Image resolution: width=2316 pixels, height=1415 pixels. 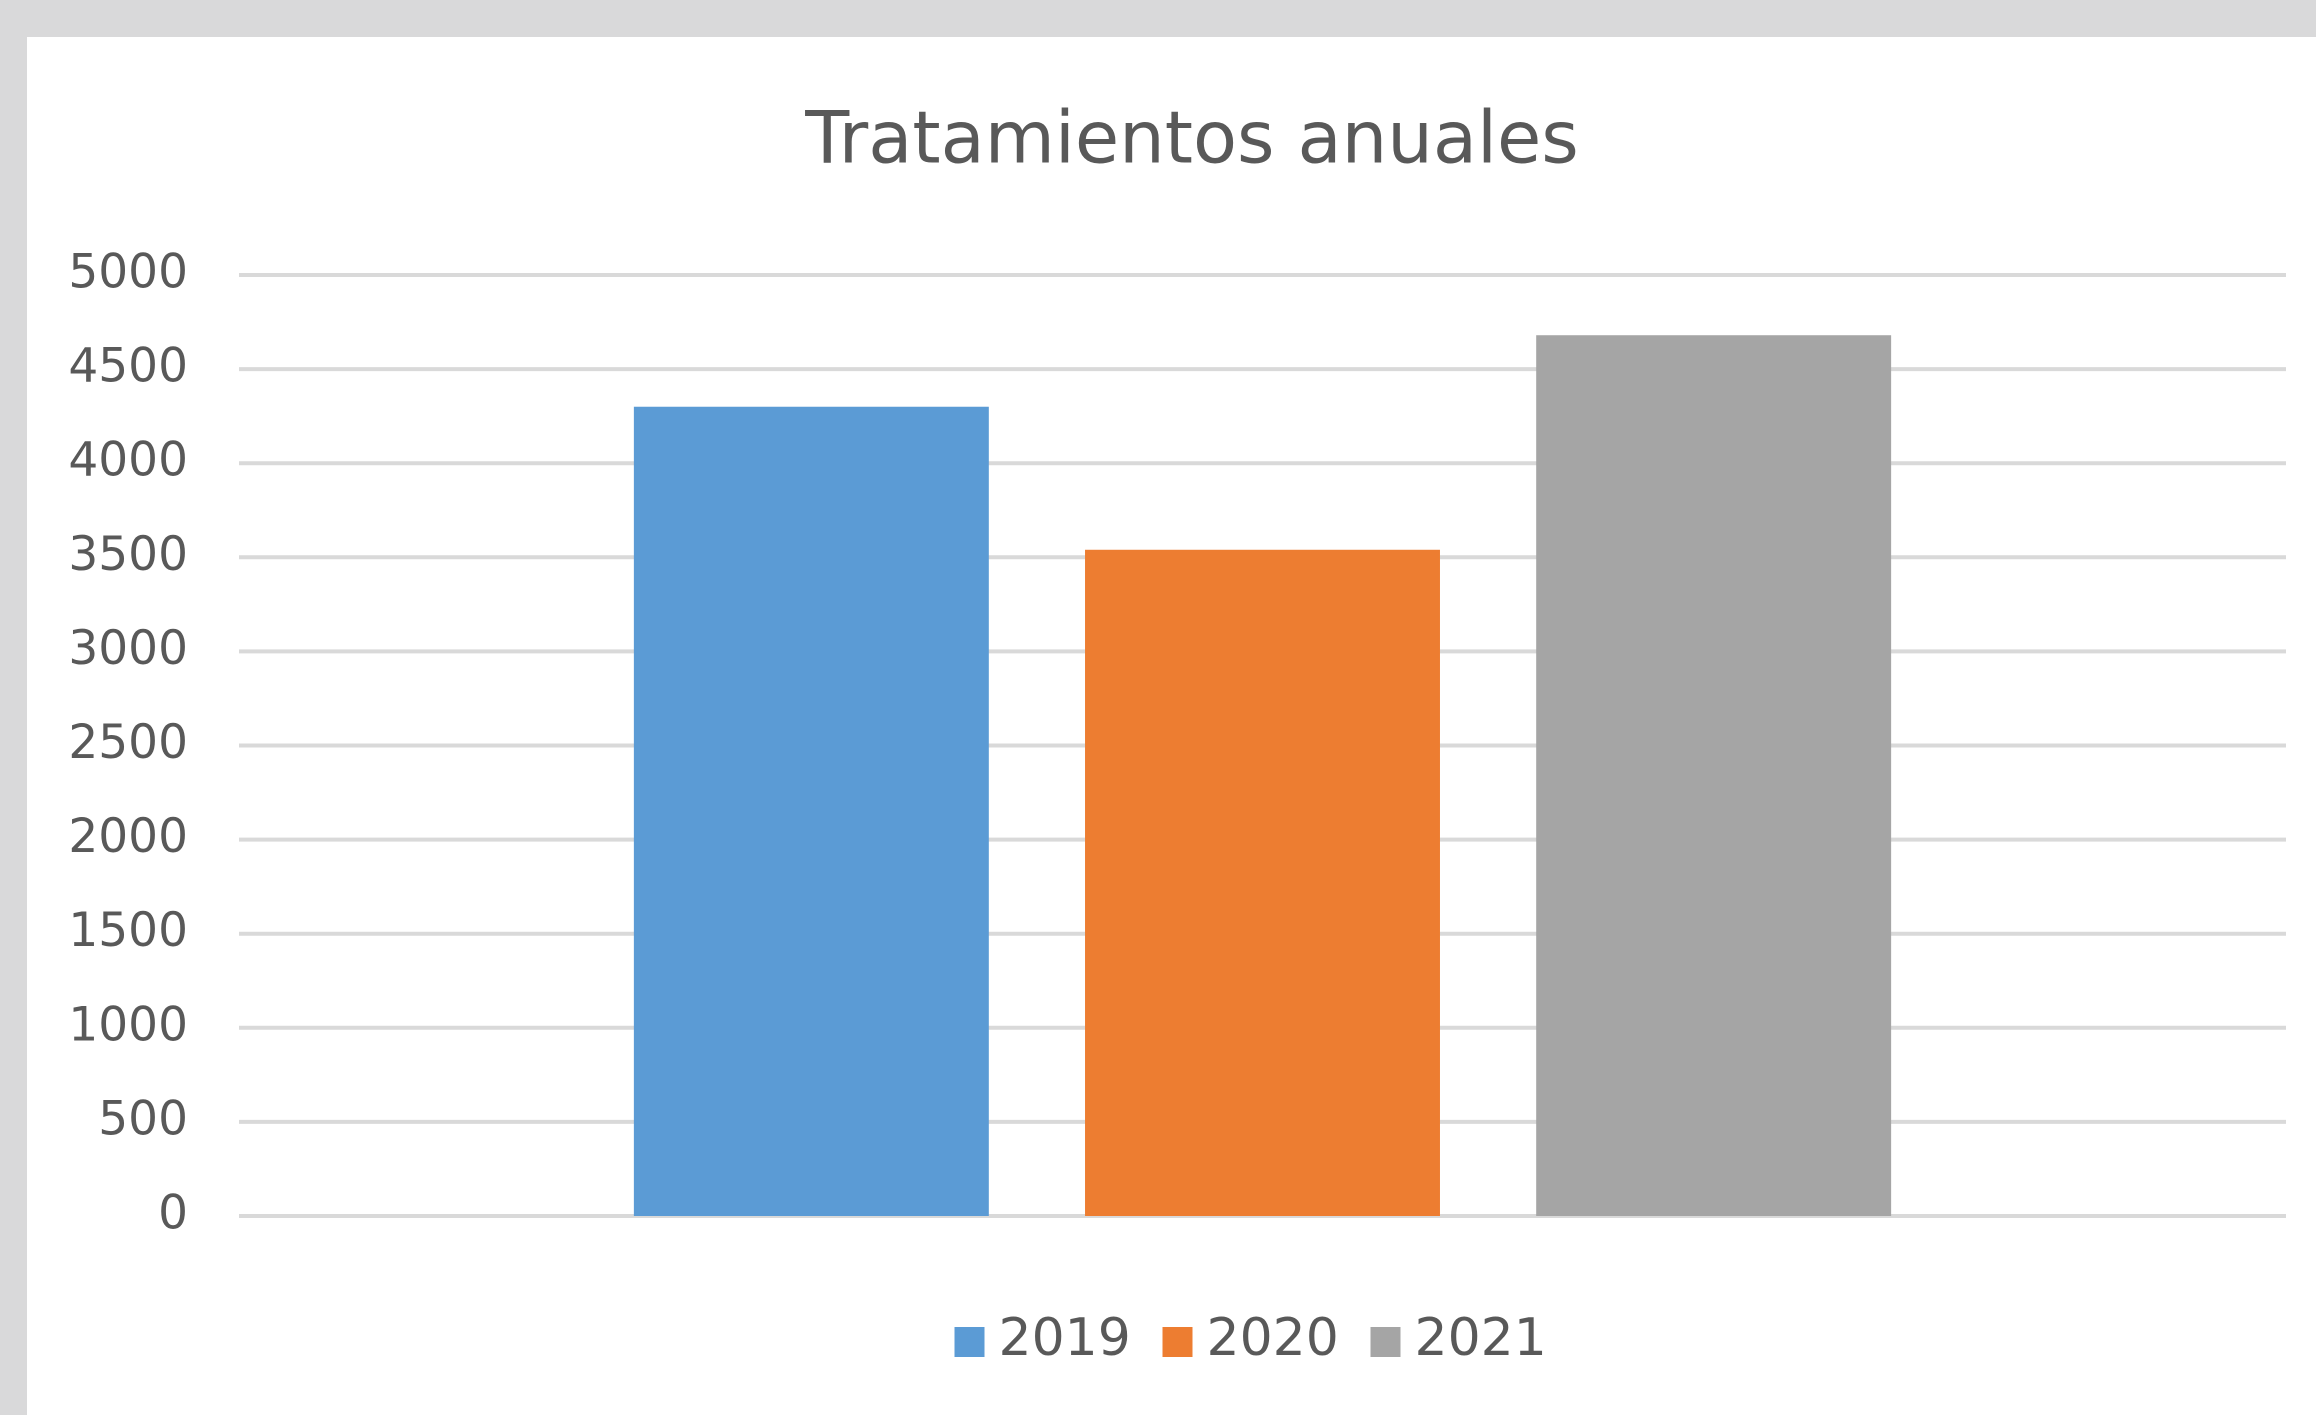 I want to click on legend-label: 2019, so click(x=1065, y=1338).